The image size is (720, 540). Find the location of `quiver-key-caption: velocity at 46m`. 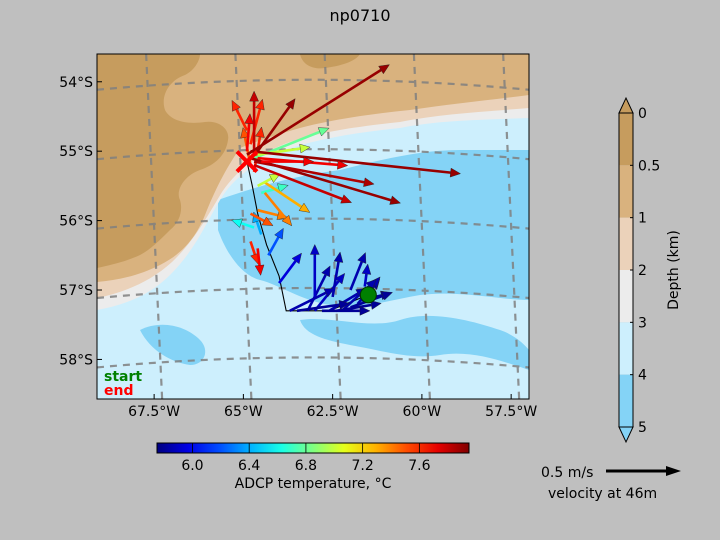

quiver-key-caption: velocity at 46m is located at coordinates (602, 494).